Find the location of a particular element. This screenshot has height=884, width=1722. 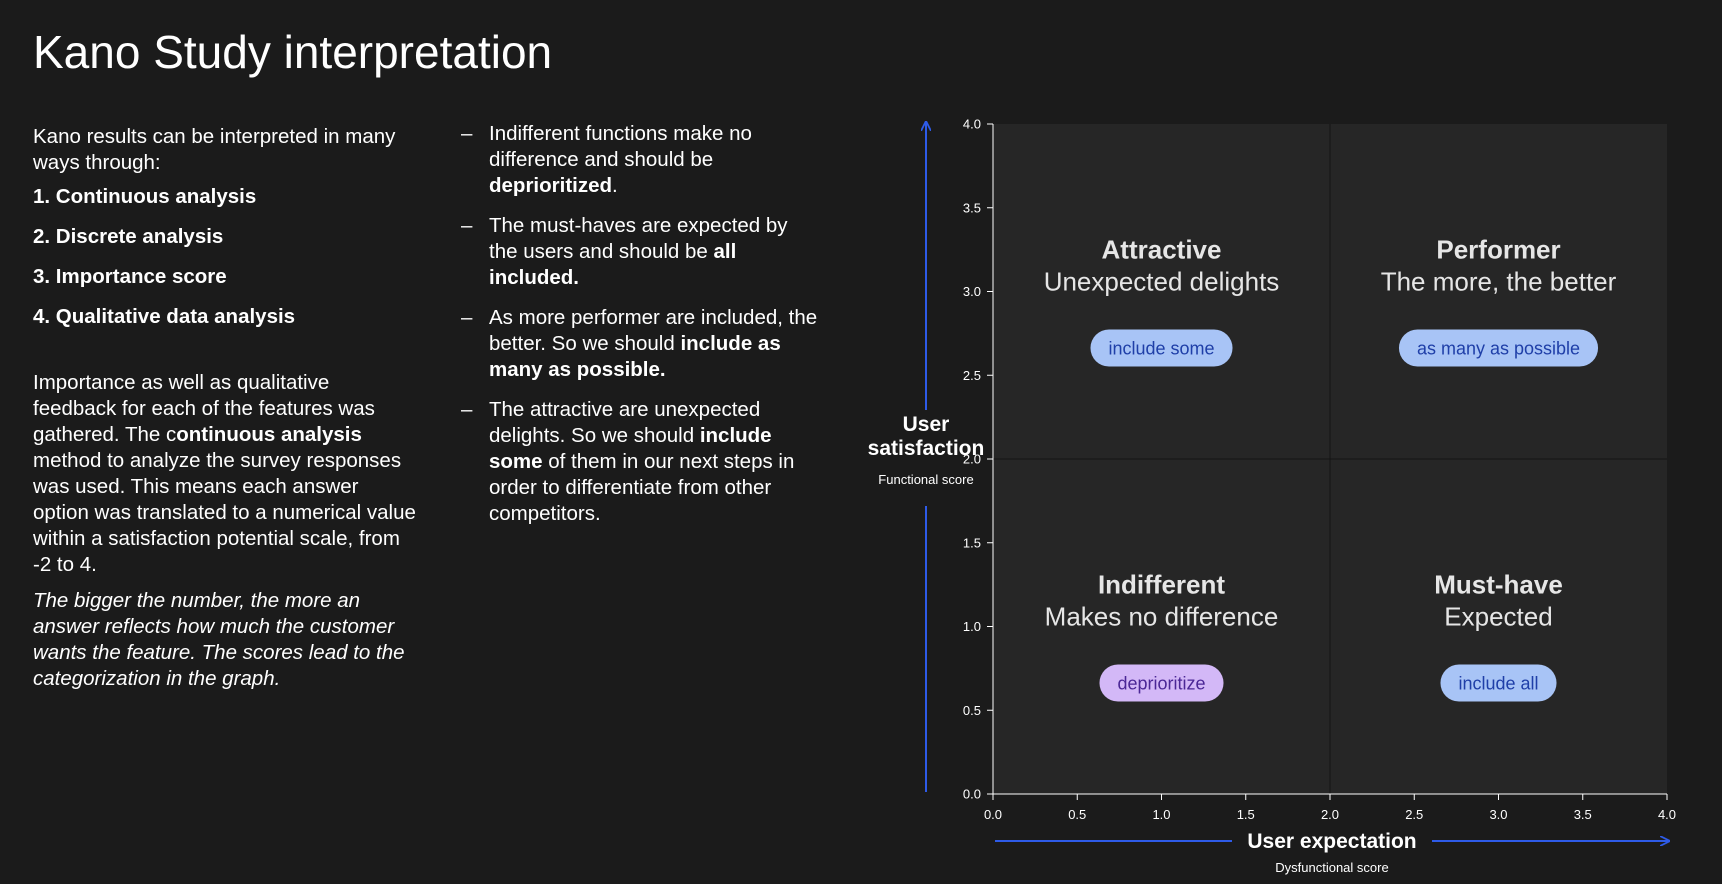

quadrant-pill-label: as many as possible is located at coordinates (1498, 349).